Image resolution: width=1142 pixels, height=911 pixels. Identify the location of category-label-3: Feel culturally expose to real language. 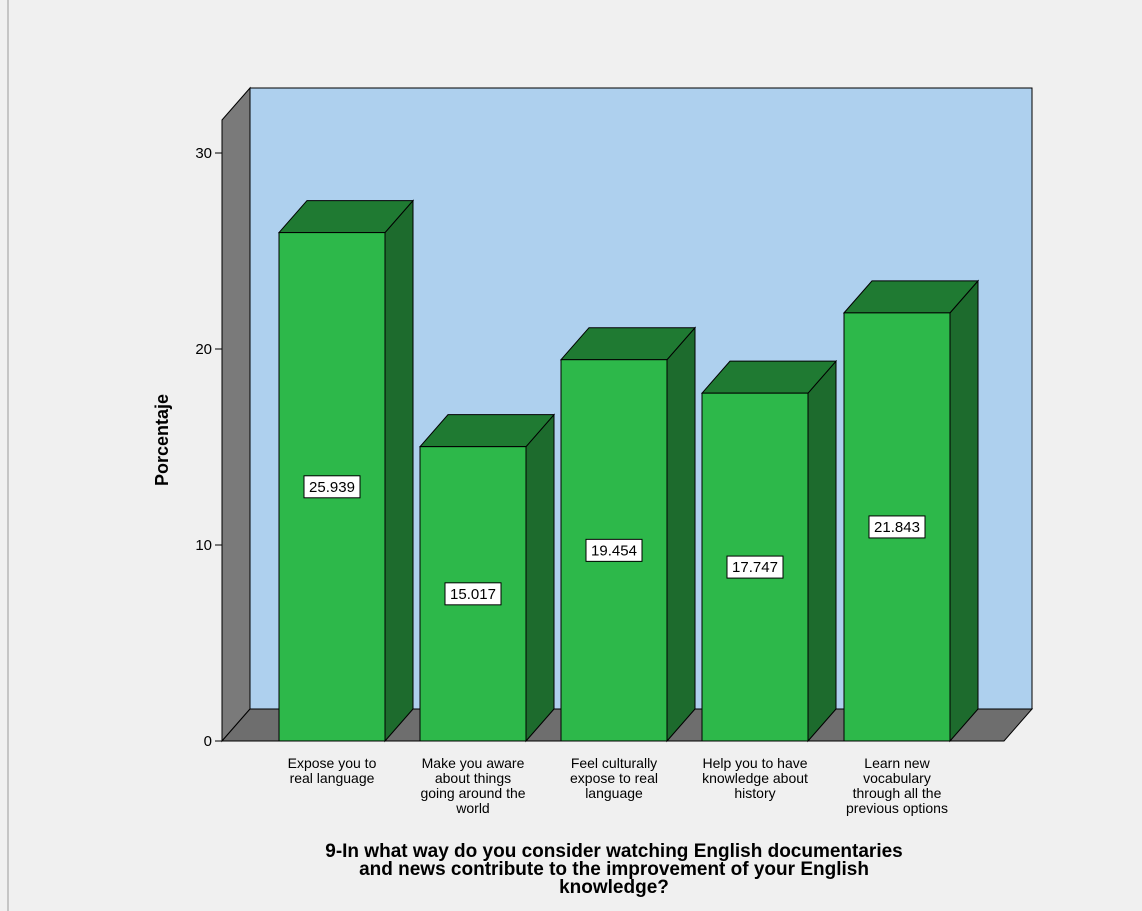
(614, 778).